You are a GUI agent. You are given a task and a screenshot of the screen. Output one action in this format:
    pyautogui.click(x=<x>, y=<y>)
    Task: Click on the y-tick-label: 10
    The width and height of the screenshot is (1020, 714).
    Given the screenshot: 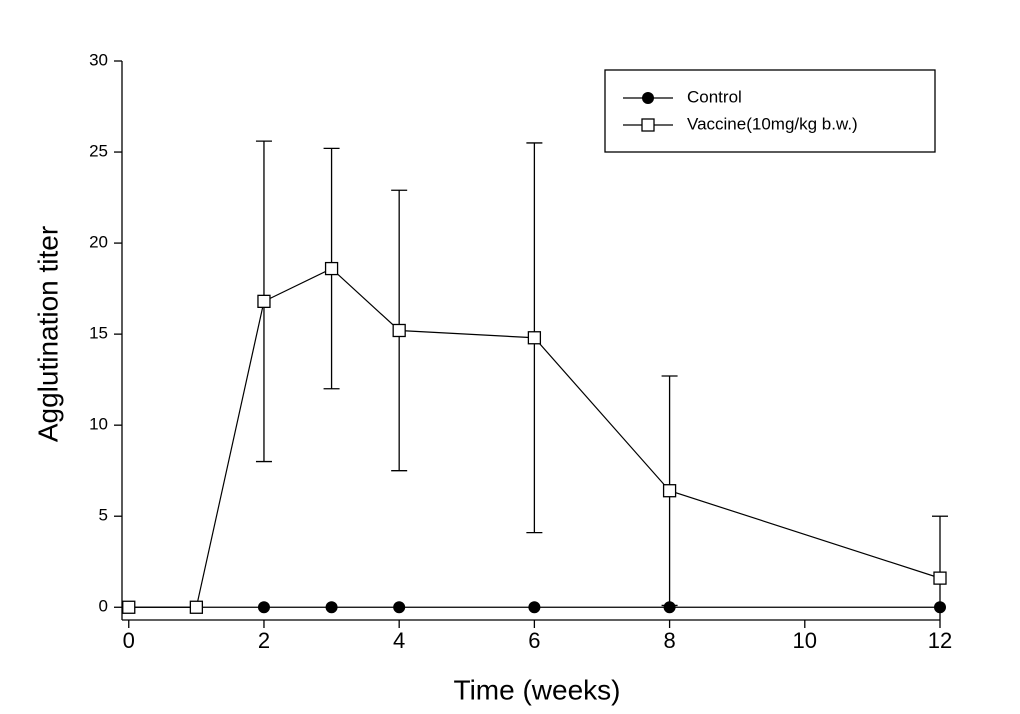 What is the action you would take?
    pyautogui.click(x=98, y=424)
    